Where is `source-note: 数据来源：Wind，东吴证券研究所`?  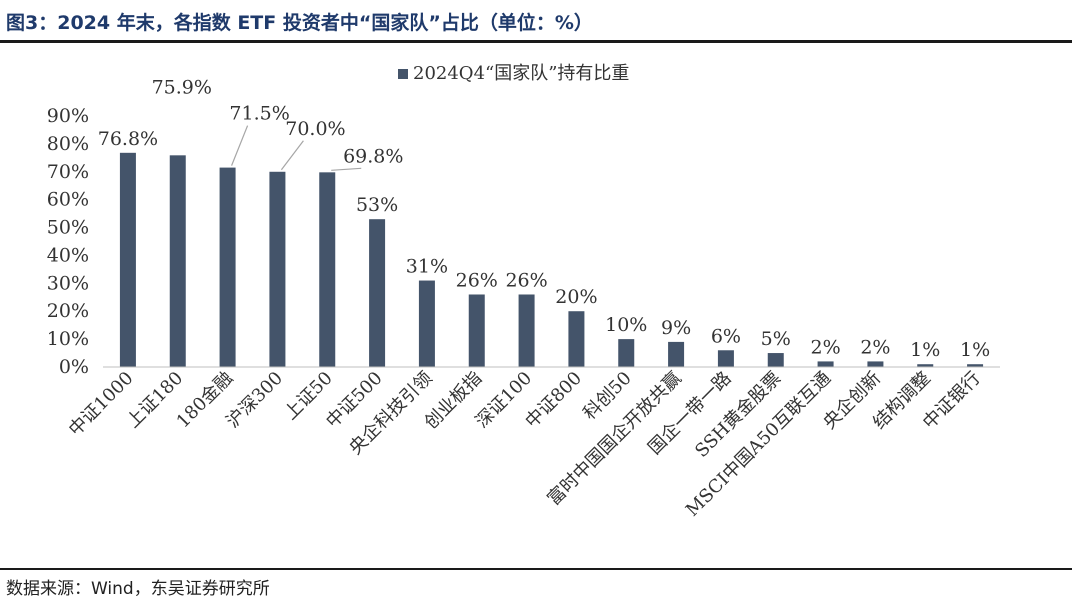 source-note: 数据来源：Wind，东吴证券研究所 is located at coordinates (138, 589).